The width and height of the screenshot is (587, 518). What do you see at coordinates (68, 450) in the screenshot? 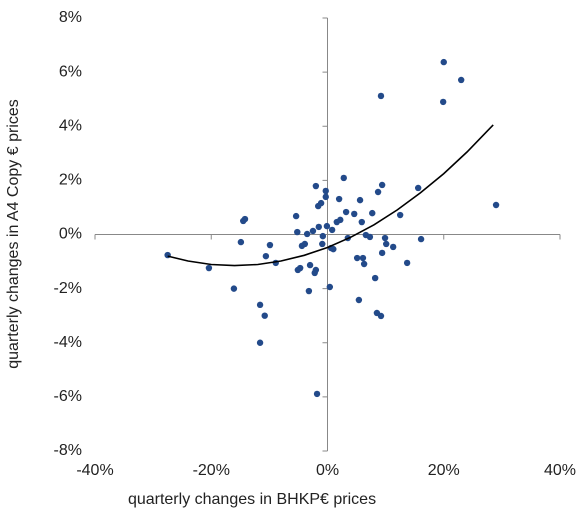
I see `y-tick-label: -8%` at bounding box center [68, 450].